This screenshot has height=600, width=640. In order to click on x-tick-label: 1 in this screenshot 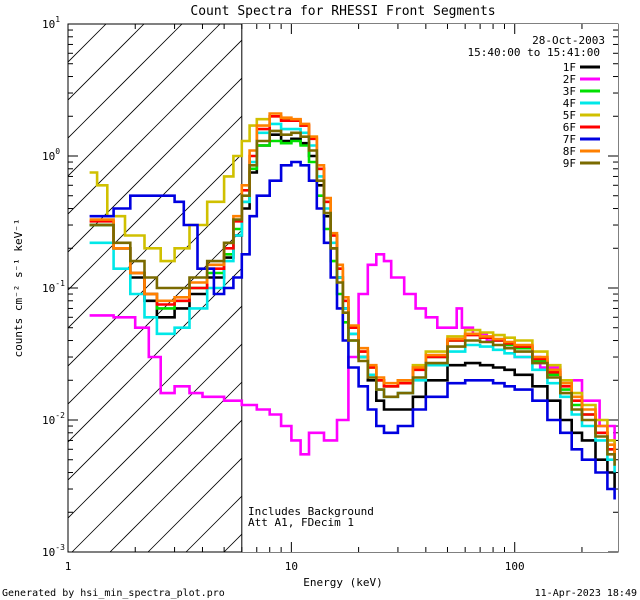, I will do `click(68, 566)`.